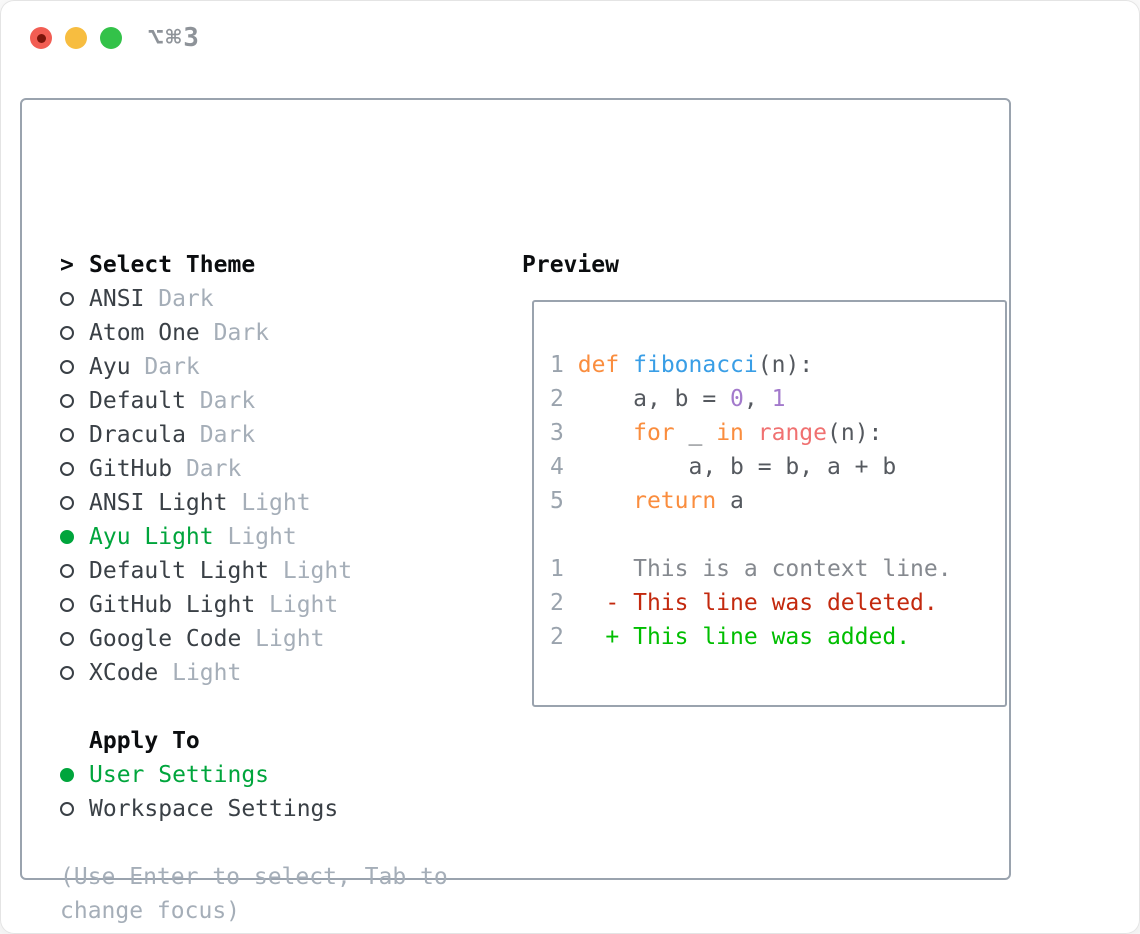 The height and width of the screenshot is (934, 1140). What do you see at coordinates (131, 469) in the screenshot?
I see `option-label: GitHub` at bounding box center [131, 469].